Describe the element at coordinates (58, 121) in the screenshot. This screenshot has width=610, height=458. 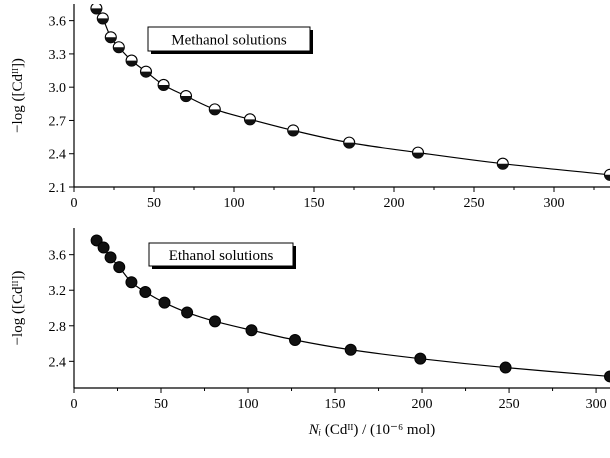
I see `y-tick-label: 2.7` at that location.